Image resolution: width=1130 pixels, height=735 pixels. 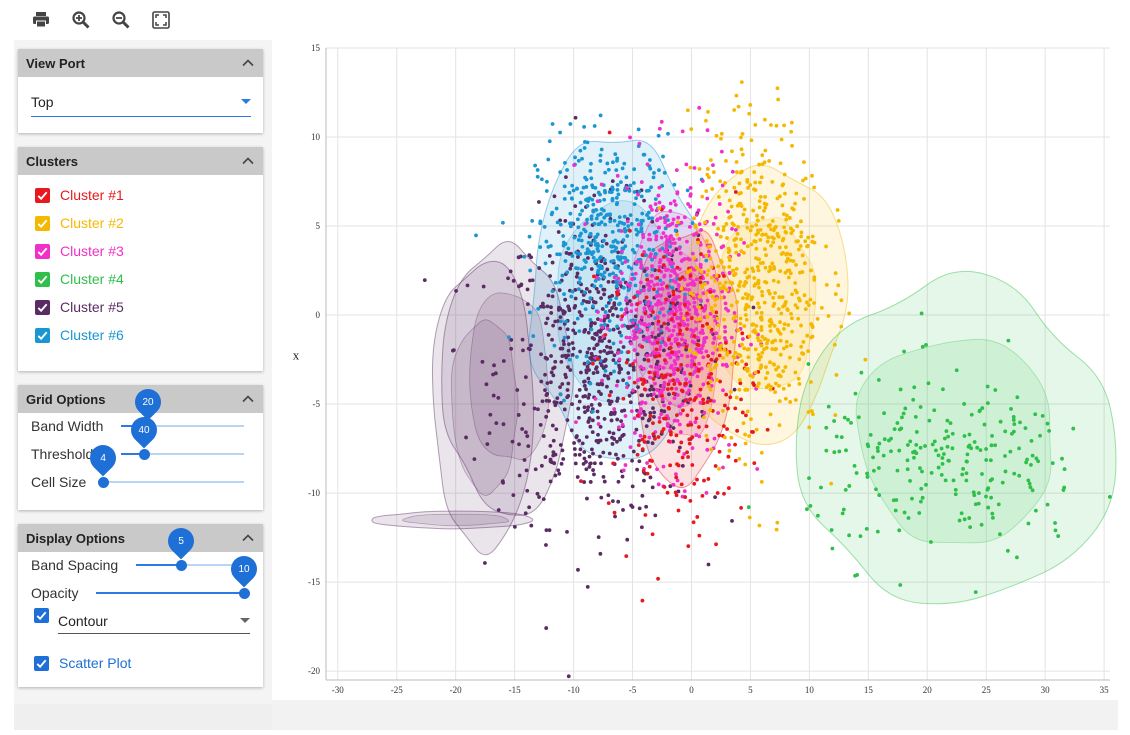 What do you see at coordinates (244, 569) in the screenshot?
I see `bubble-value: 10` at bounding box center [244, 569].